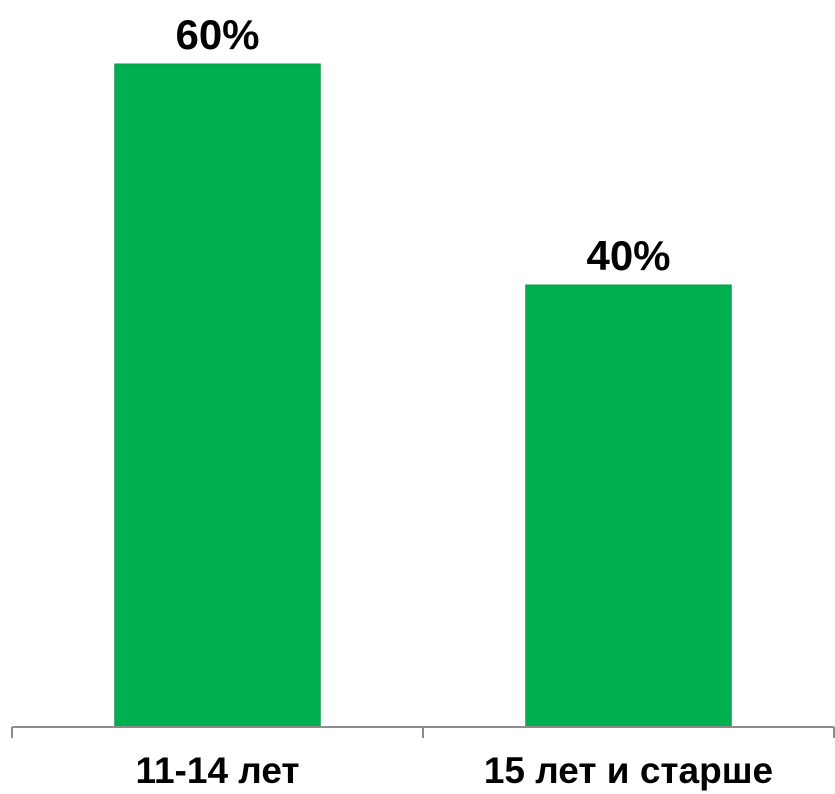  What do you see at coordinates (217, 770) in the screenshot?
I see `x-tick-label: 11-14 лет` at bounding box center [217, 770].